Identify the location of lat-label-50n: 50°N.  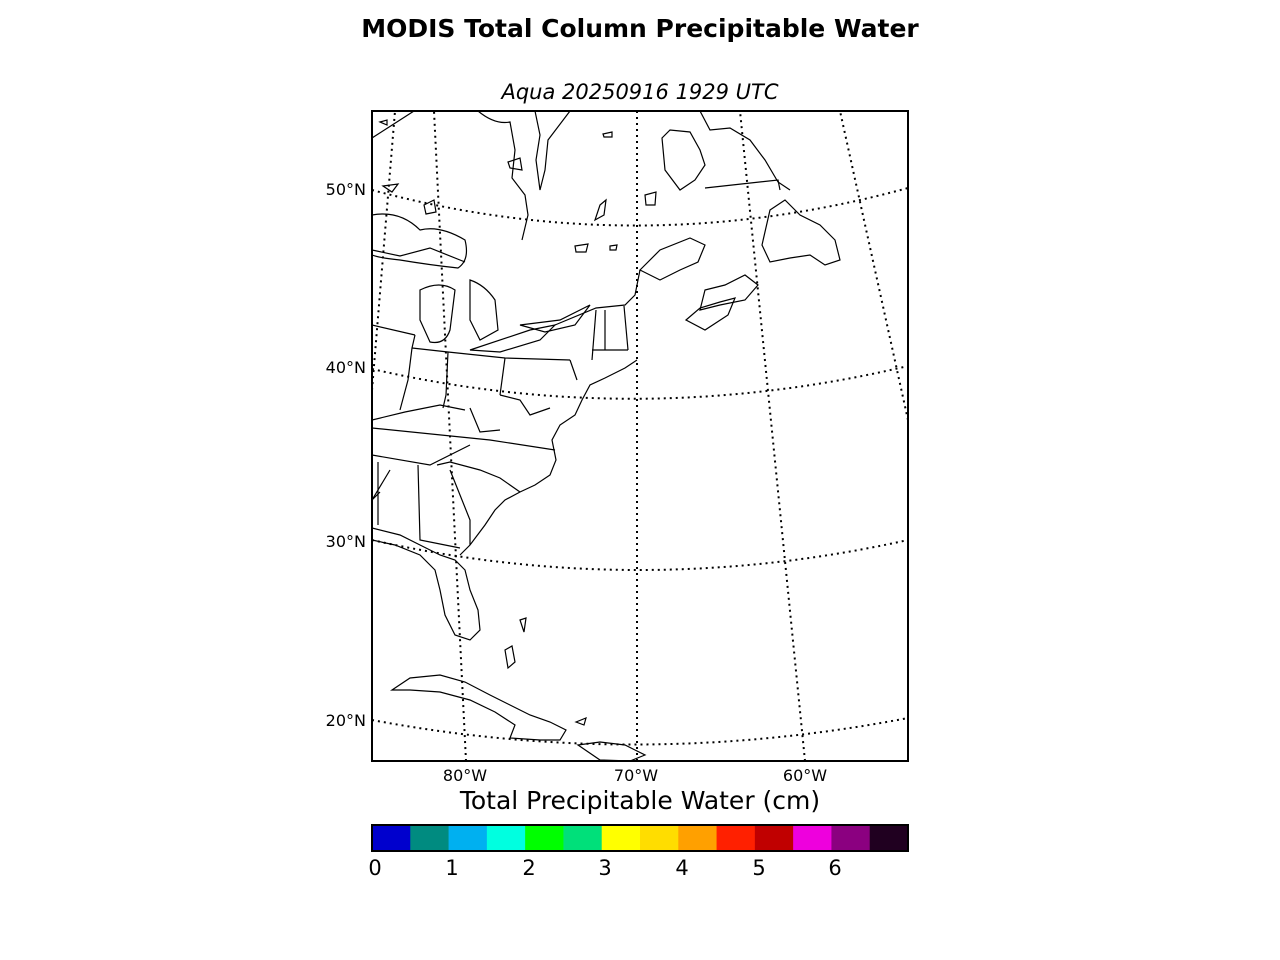
(345, 189).